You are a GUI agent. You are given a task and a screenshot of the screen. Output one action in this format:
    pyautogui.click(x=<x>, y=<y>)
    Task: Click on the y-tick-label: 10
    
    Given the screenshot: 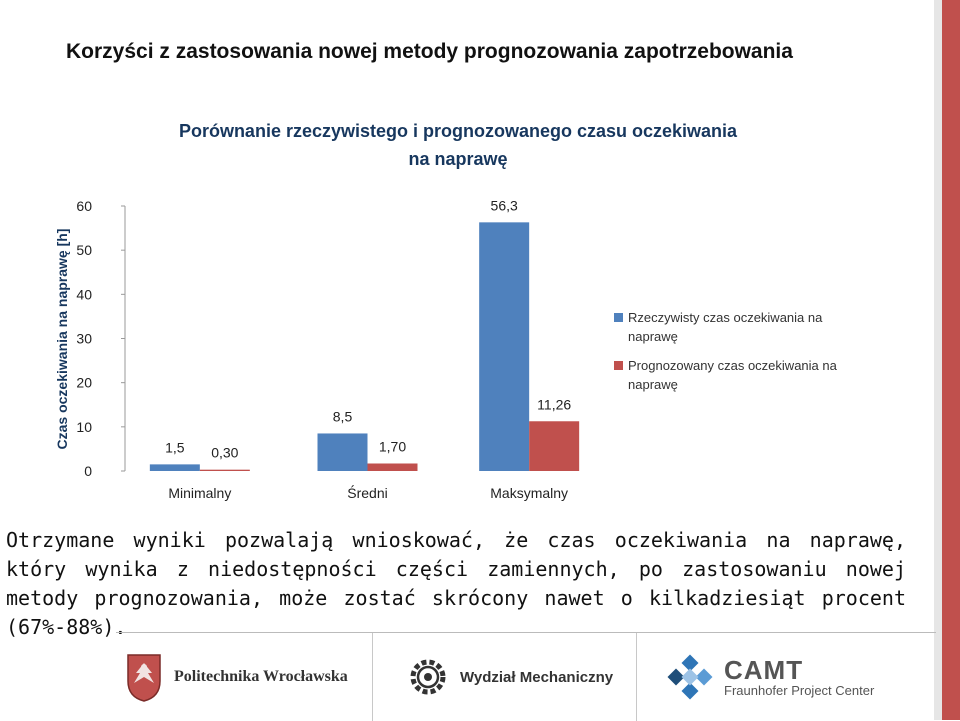 What is the action you would take?
    pyautogui.click(x=84, y=427)
    